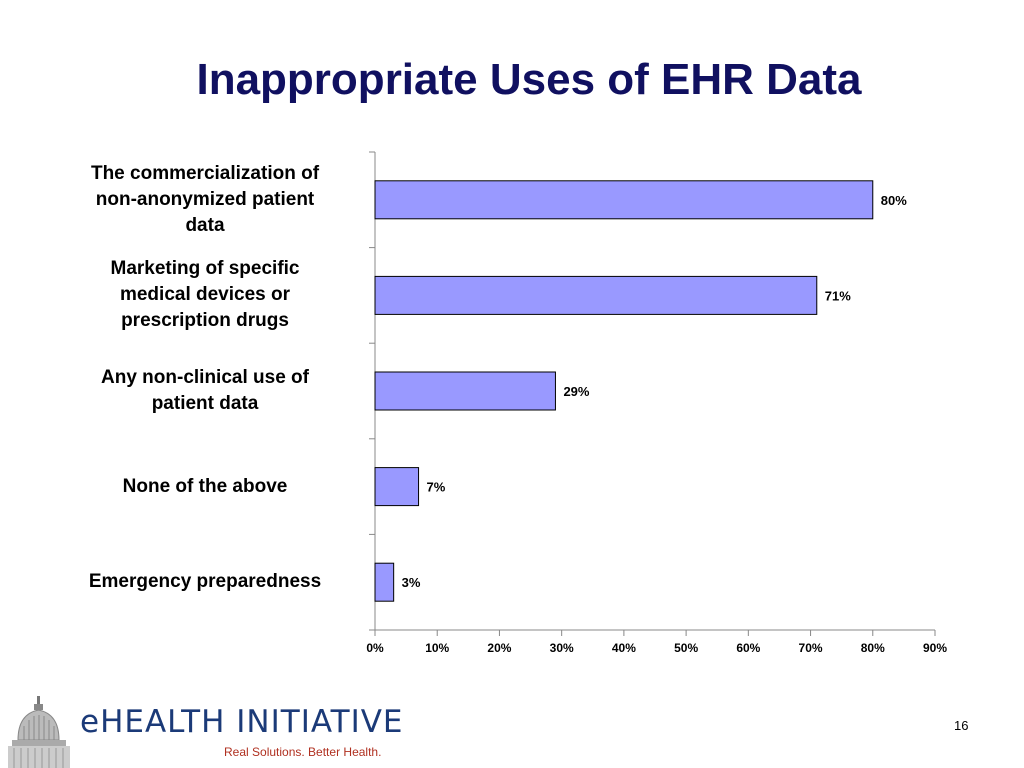 Image resolution: width=1024 pixels, height=768 pixels. I want to click on capitol-dome-icon, so click(39, 732).